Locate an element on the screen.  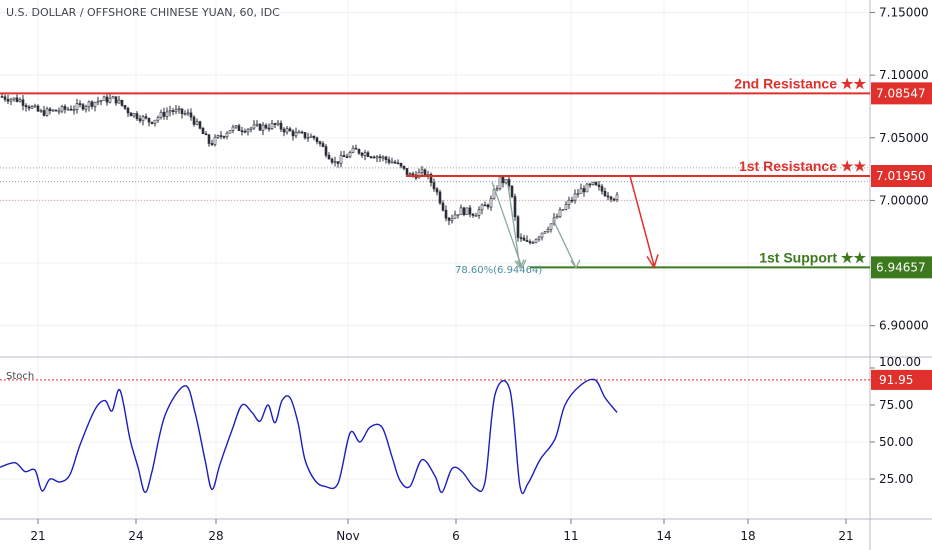
x-tick-label: 6 is located at coordinates (456, 536).